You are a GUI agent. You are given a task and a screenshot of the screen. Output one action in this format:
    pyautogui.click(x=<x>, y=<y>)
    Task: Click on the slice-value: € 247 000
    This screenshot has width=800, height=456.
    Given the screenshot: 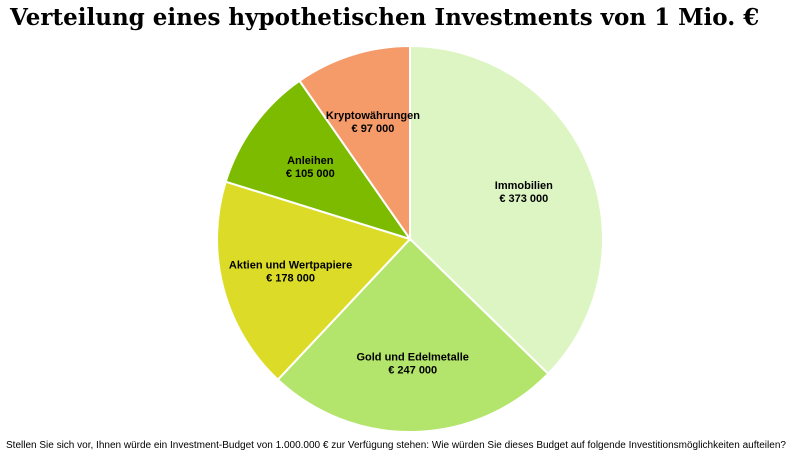 What is the action you would take?
    pyautogui.click(x=412, y=370)
    